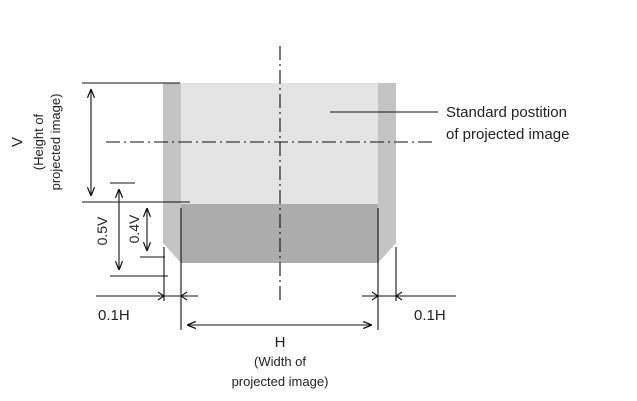 The image size is (637, 401). What do you see at coordinates (430, 315) in the screenshot?
I see `right-point-one-h-label: 0.1H` at bounding box center [430, 315].